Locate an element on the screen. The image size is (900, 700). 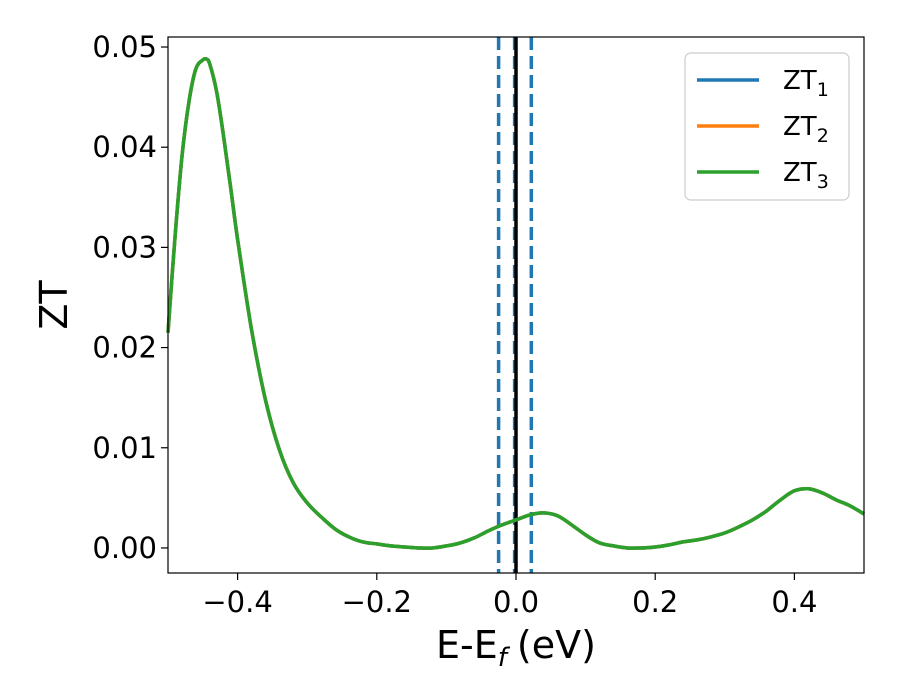
x-tick-label: −0.2 is located at coordinates (377, 602).